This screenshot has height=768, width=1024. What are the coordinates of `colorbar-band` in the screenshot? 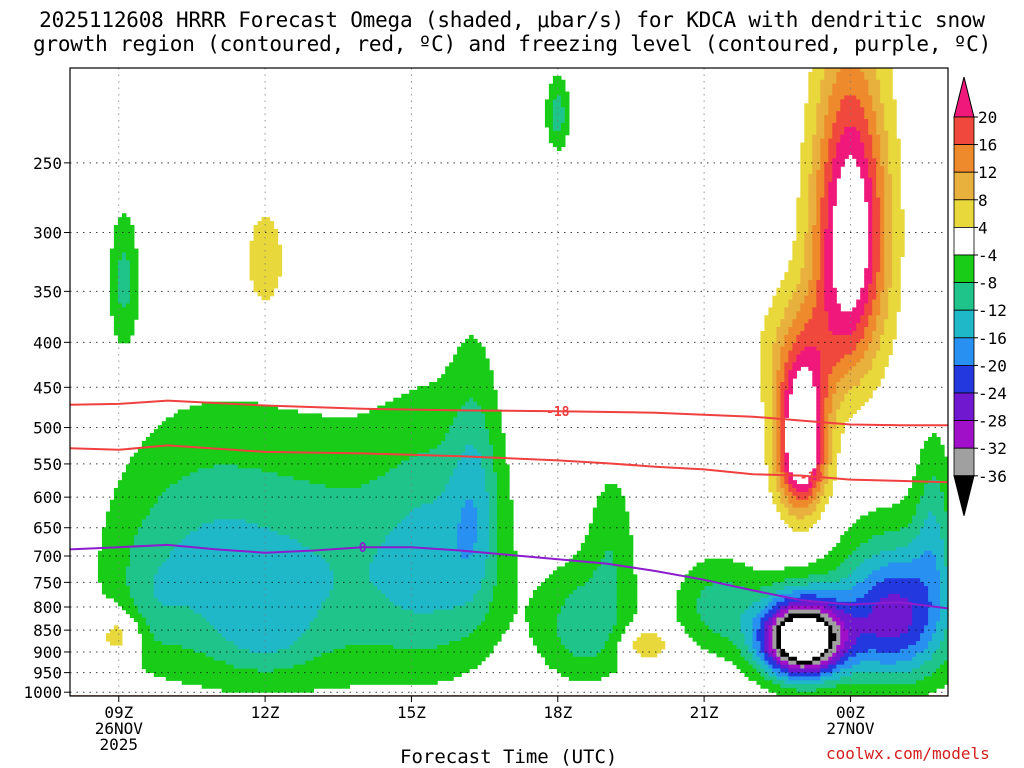 It's located at (964, 351).